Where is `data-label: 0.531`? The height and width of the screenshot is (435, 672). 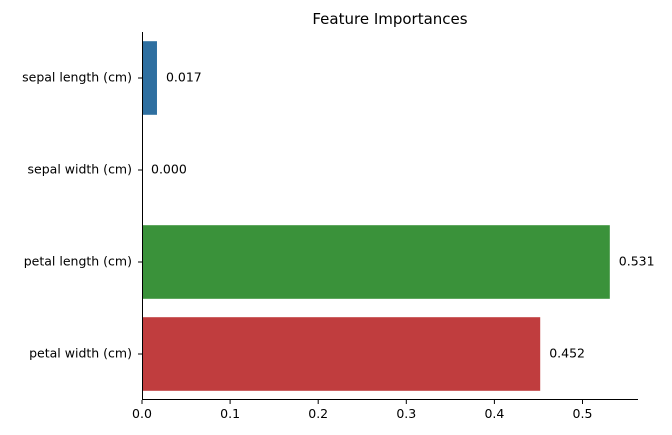 data-label: 0.531 is located at coordinates (637, 261).